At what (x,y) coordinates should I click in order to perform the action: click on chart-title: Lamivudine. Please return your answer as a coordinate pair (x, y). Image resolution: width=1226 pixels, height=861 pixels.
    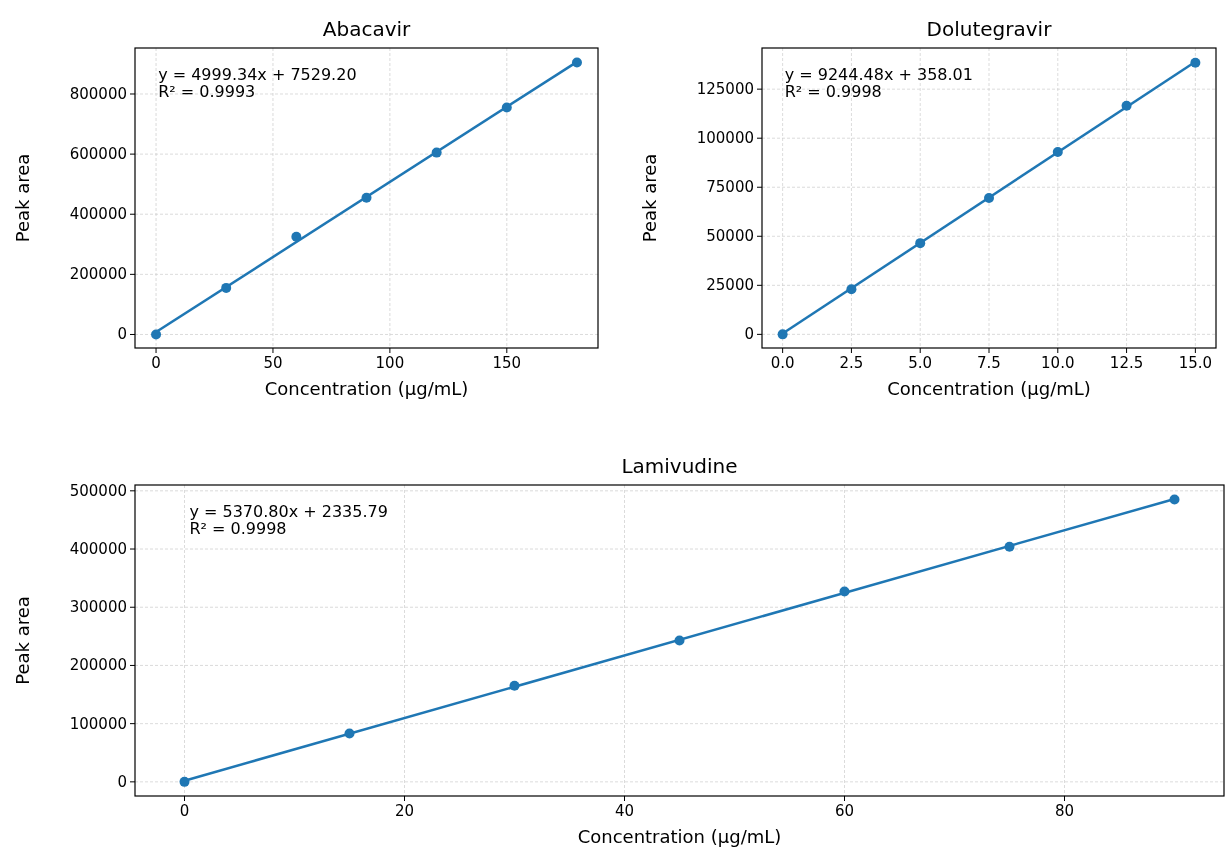
    Looking at the image, I should click on (679, 466).